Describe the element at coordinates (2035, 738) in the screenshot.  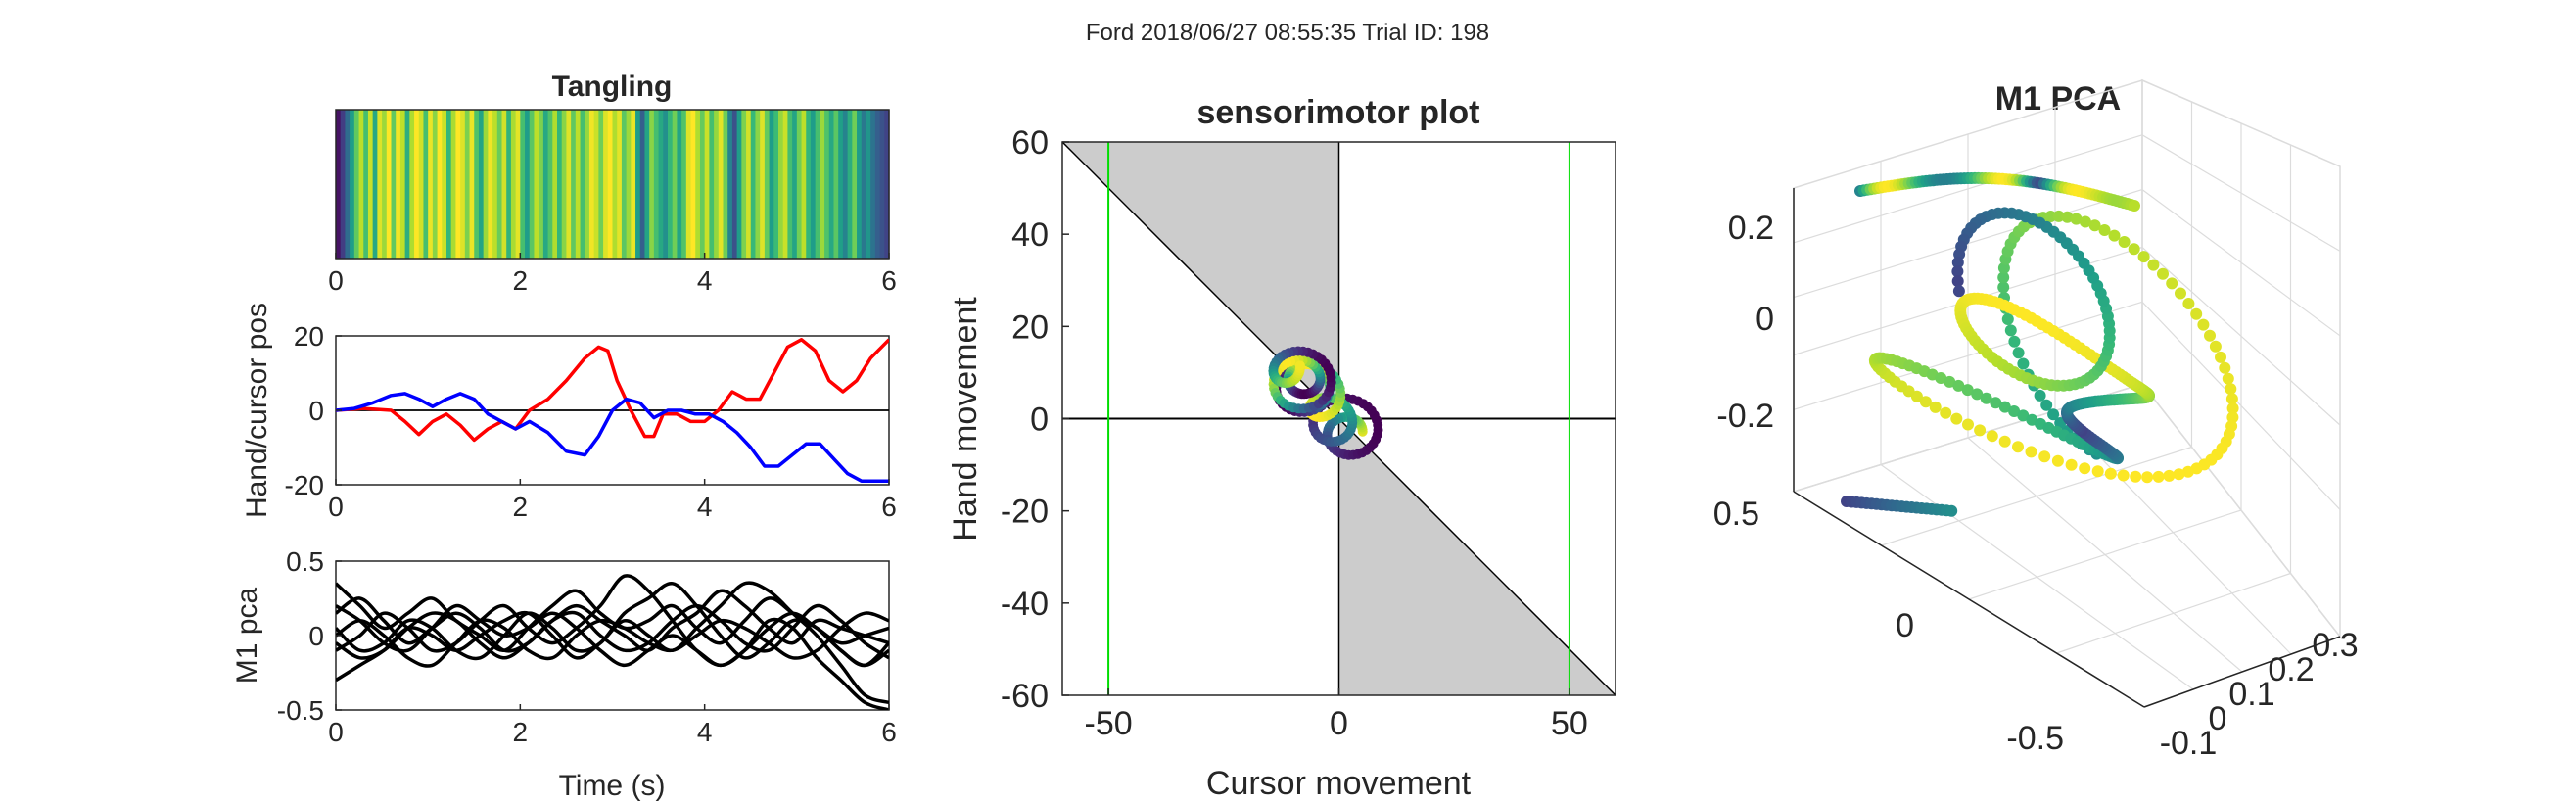
I see `pca3d-left-tick-label: -0.5` at that location.